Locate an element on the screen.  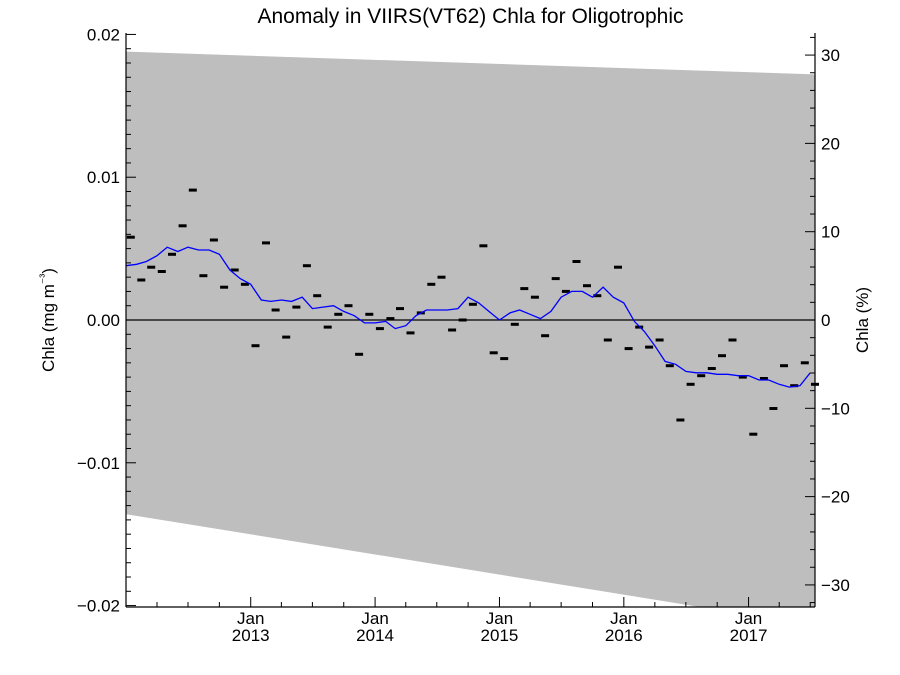
y-right-tick-label: −30 is located at coordinates (835, 585).